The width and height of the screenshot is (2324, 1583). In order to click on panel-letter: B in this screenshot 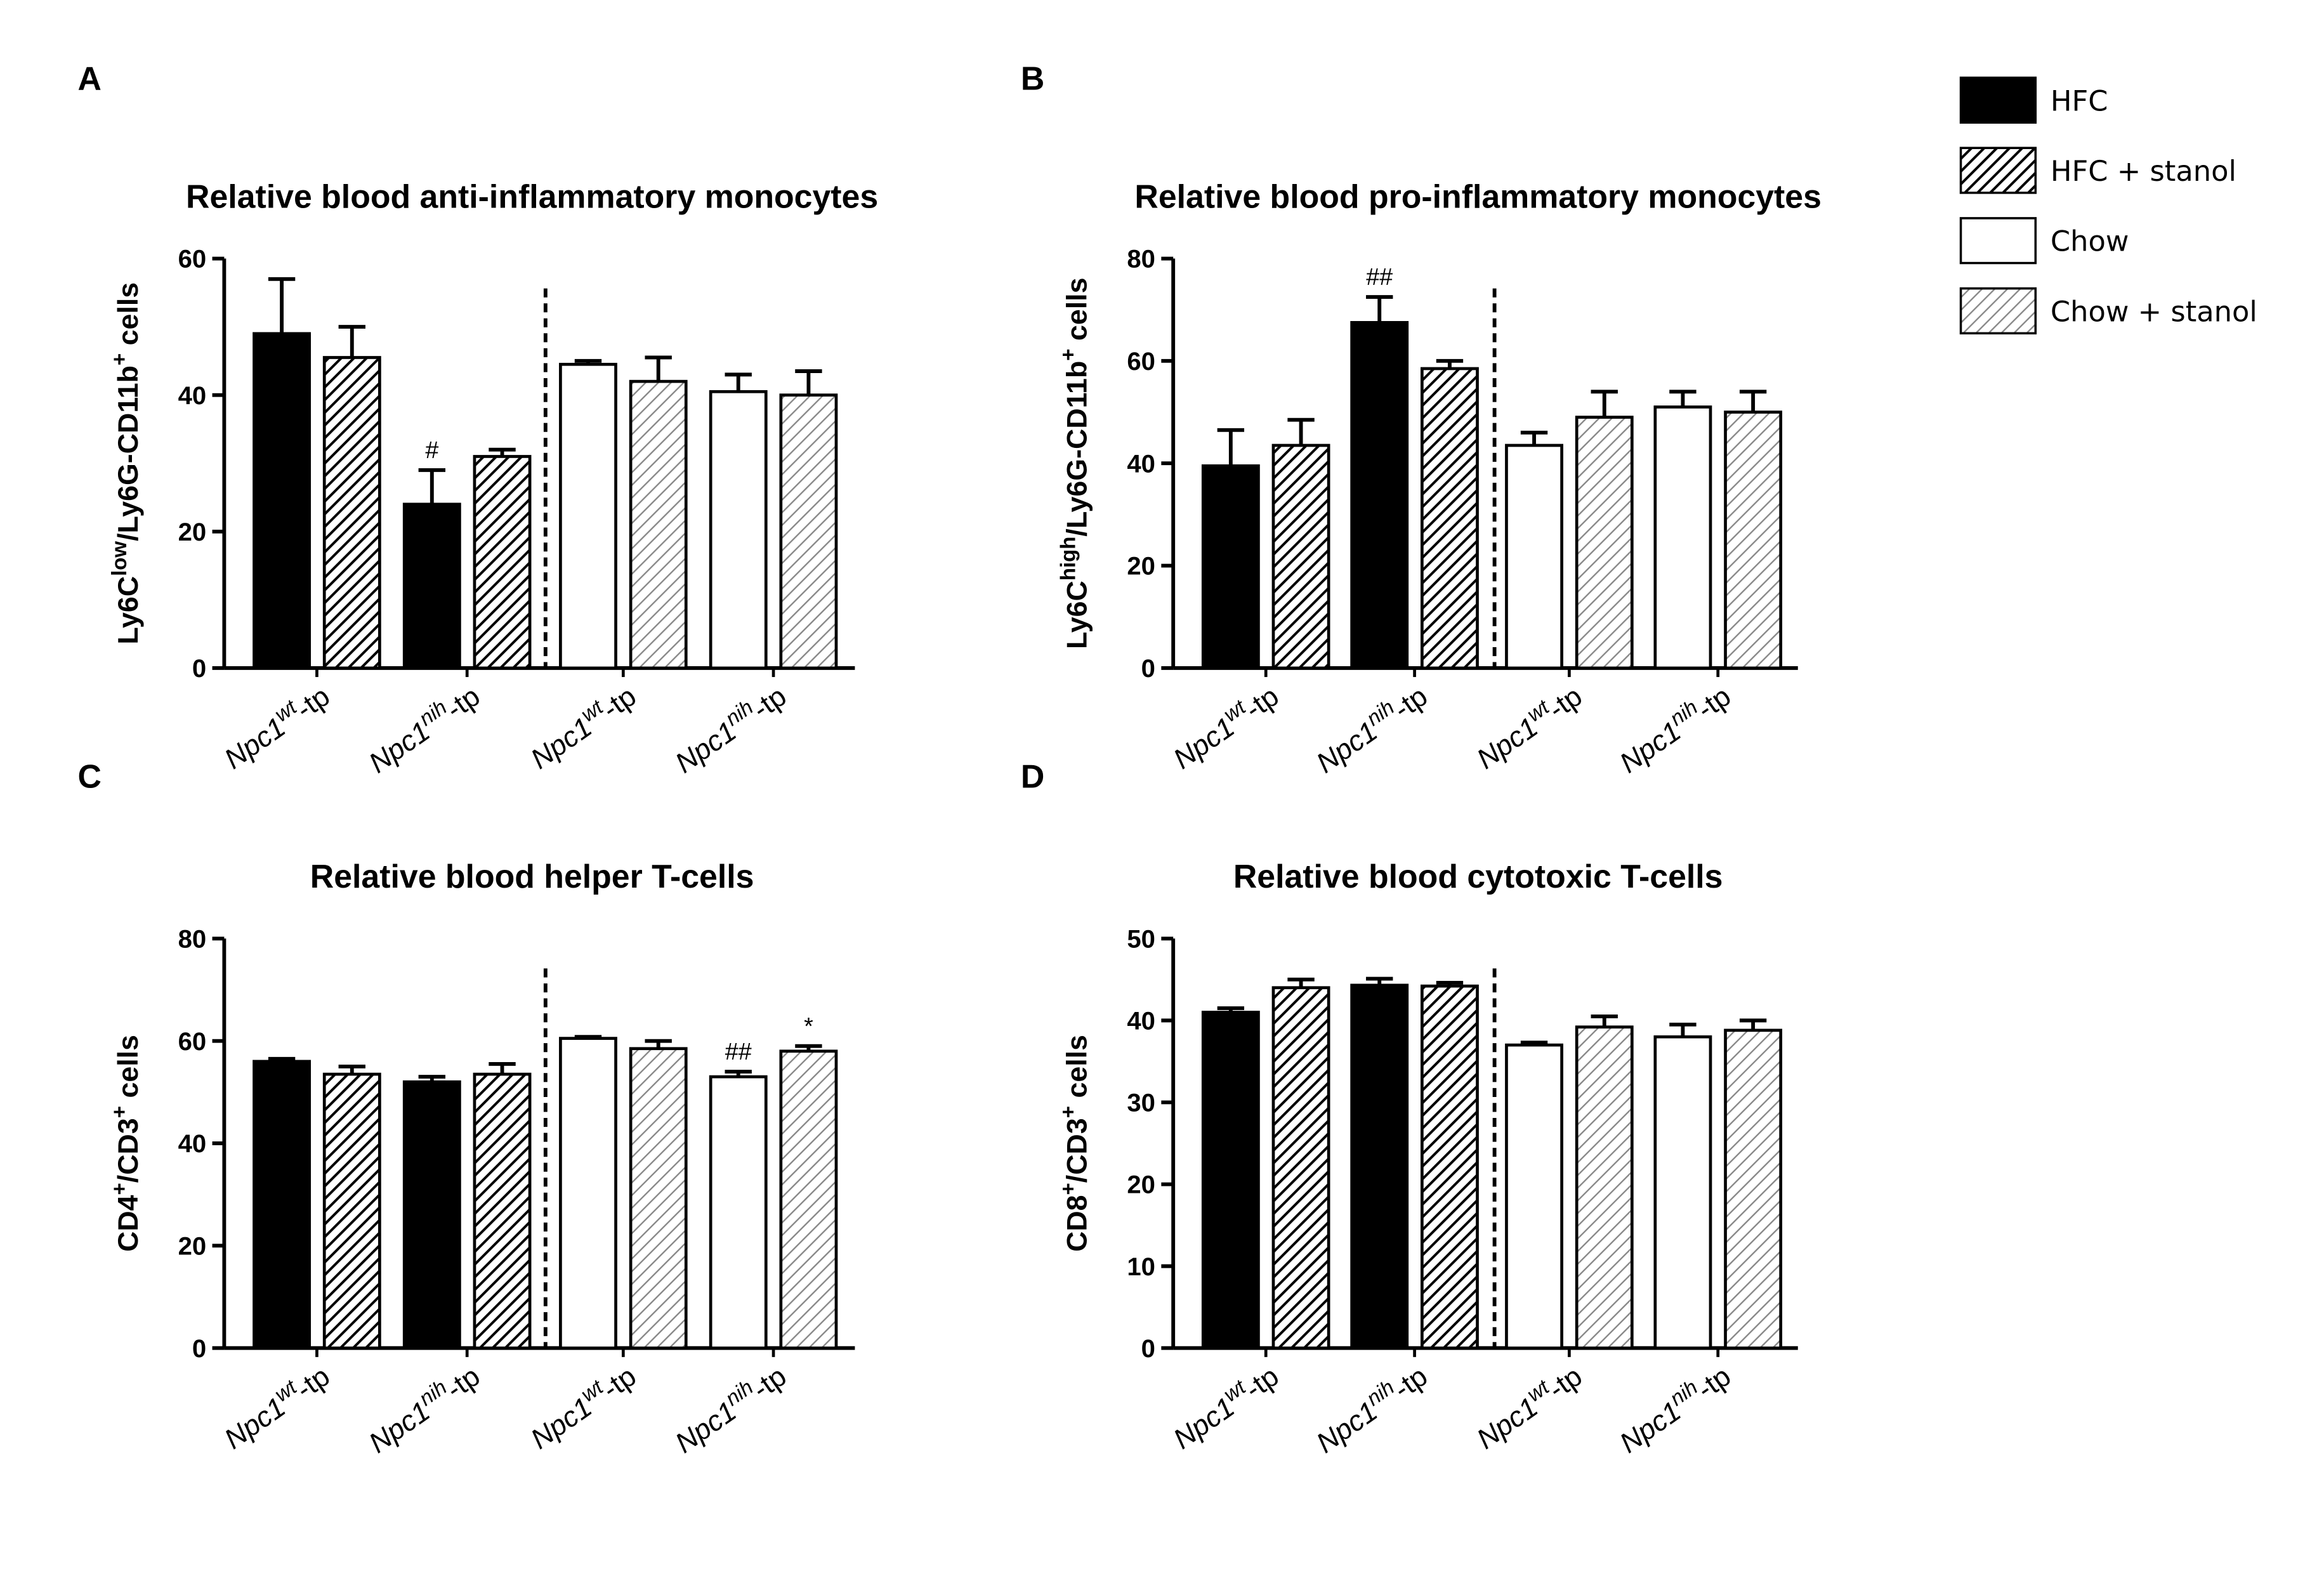, I will do `click(1032, 78)`.